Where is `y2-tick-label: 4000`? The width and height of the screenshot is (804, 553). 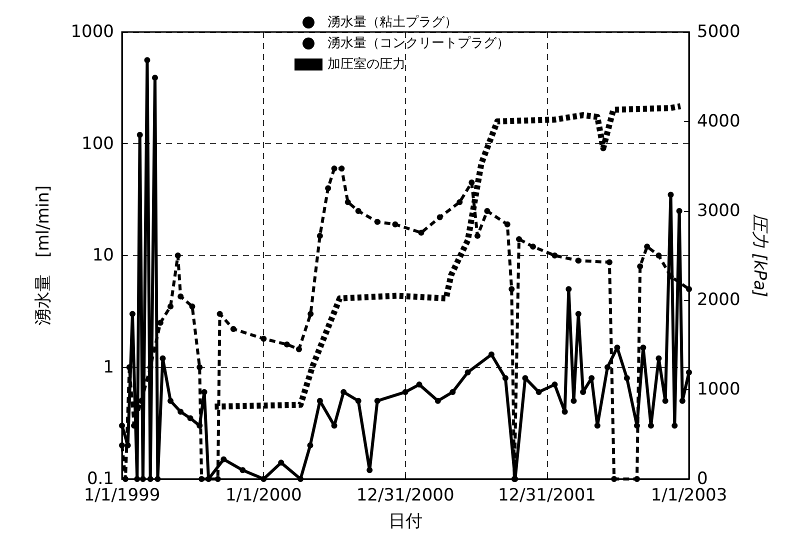 y2-tick-label: 4000 is located at coordinates (718, 121).